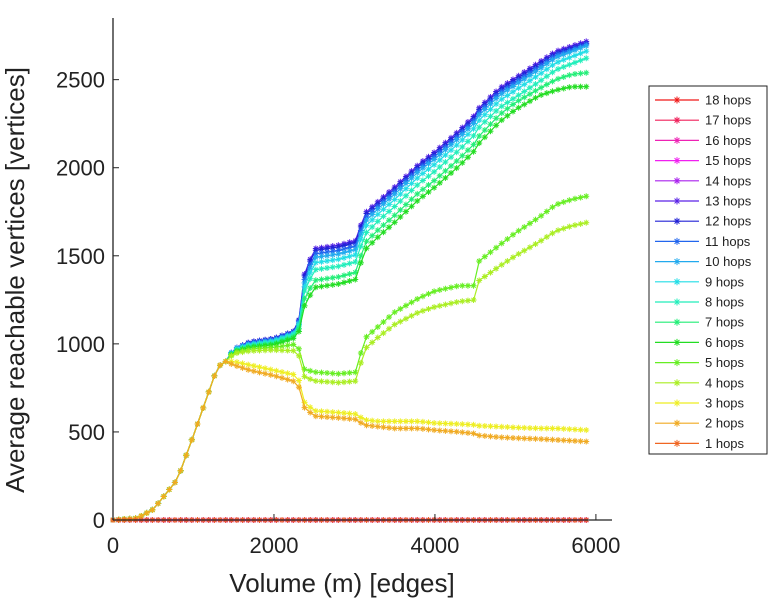 This screenshot has height=600, width=772. What do you see at coordinates (703, 241) in the screenshot?
I see `legend-item: 11 hops` at bounding box center [703, 241].